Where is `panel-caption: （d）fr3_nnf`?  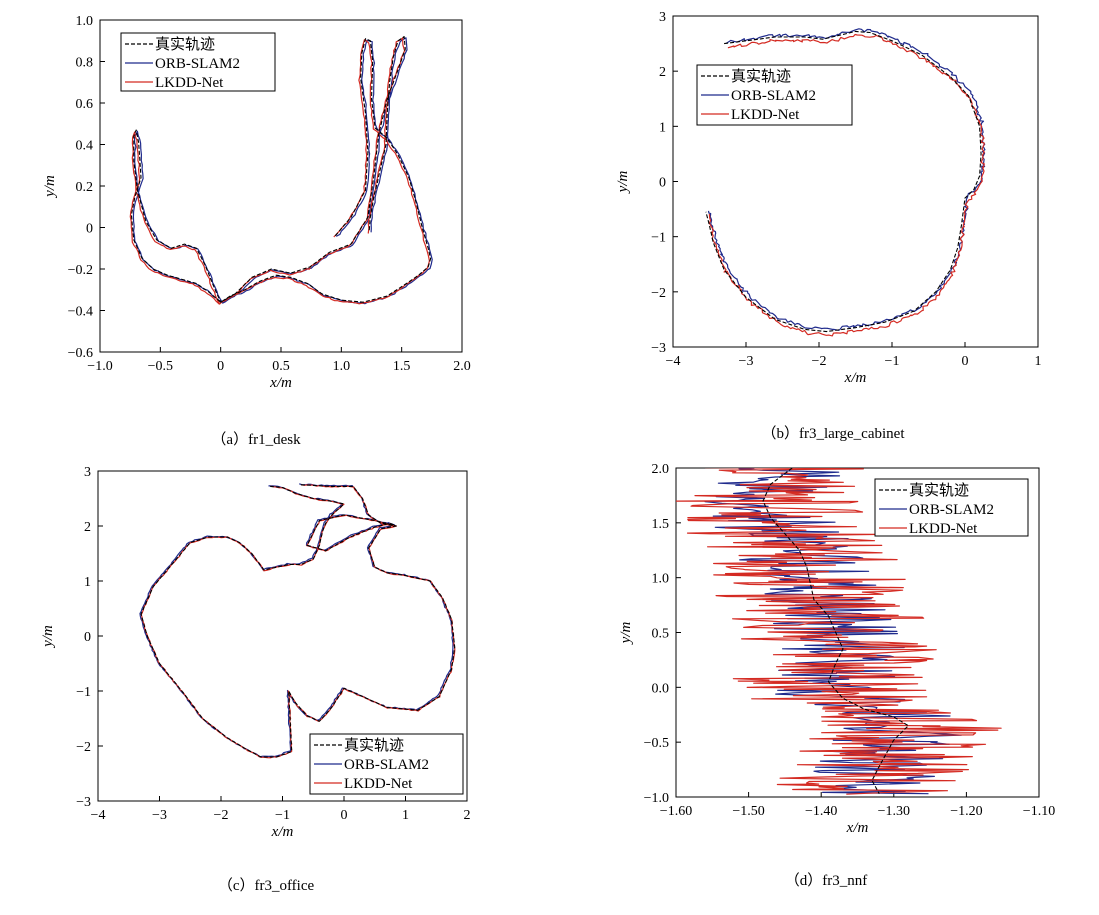
panel-caption: （d）fr3_nnf is located at coordinates (826, 880).